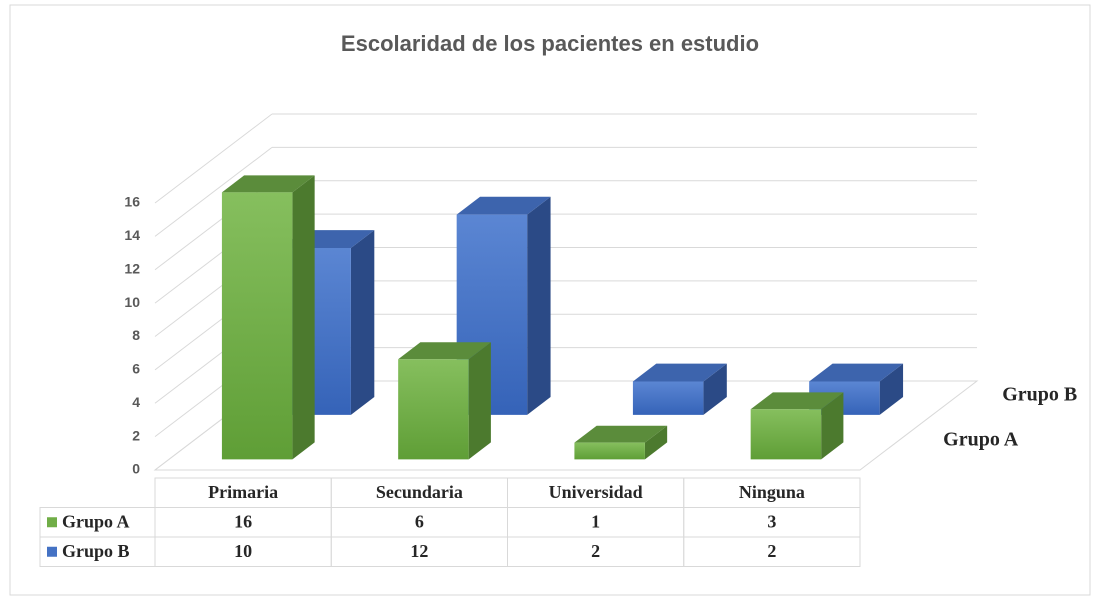 This screenshot has height=604, width=1101. I want to click on legend-label: Grupo B, so click(96, 551).